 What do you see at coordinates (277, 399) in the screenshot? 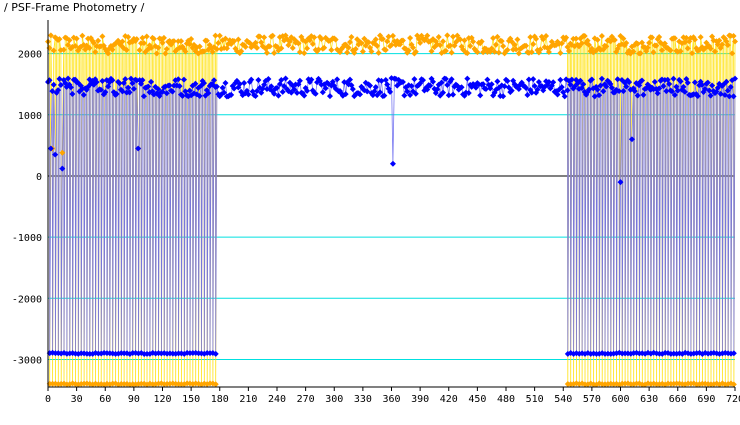
I see `x-tick-label: 240` at bounding box center [277, 399].